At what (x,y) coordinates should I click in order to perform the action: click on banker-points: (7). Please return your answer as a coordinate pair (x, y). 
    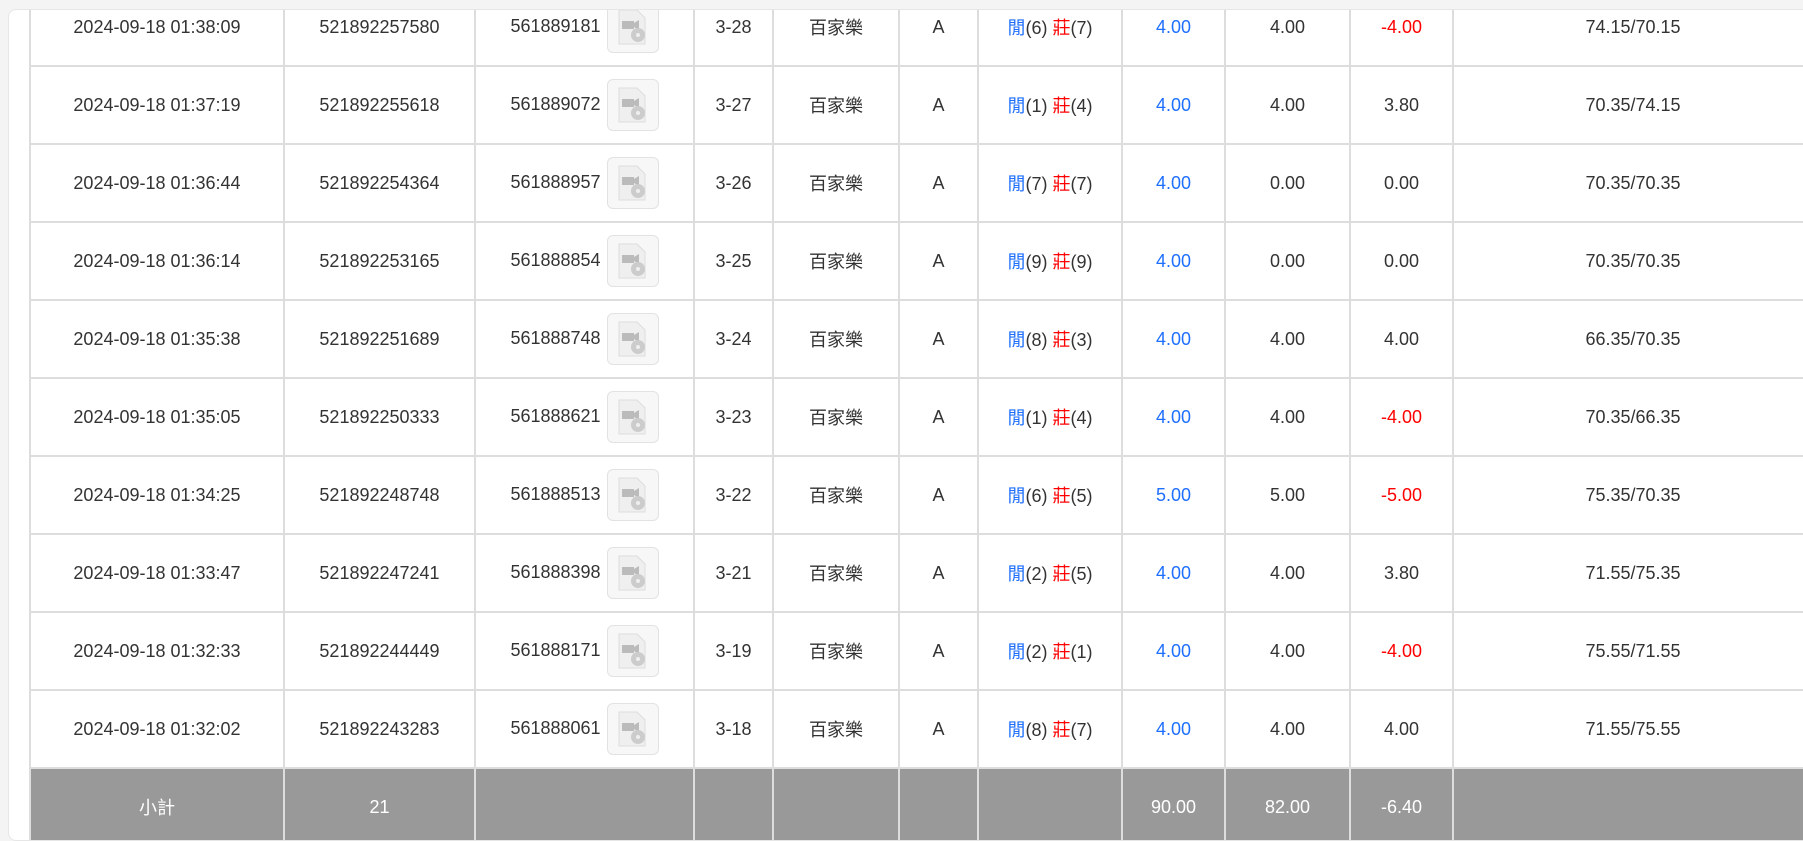
    Looking at the image, I should click on (1081, 730).